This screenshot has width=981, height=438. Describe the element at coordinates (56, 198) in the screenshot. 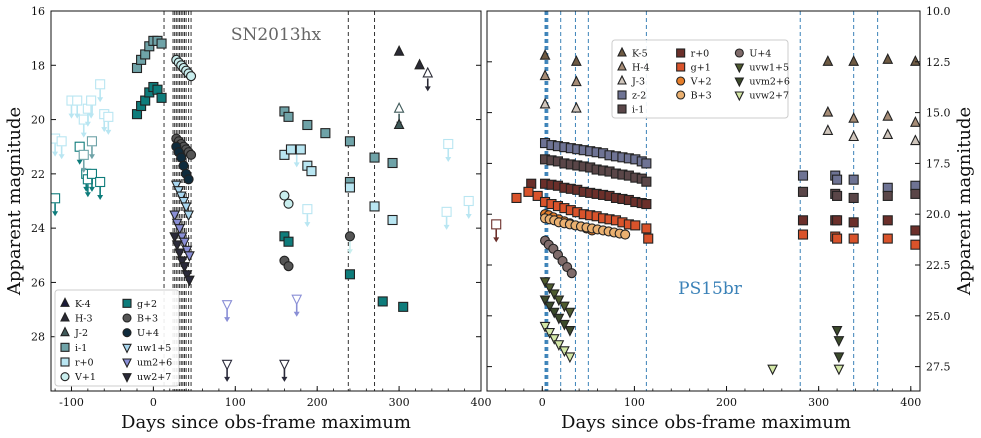

I see `upper-limit-point-g+2` at that location.